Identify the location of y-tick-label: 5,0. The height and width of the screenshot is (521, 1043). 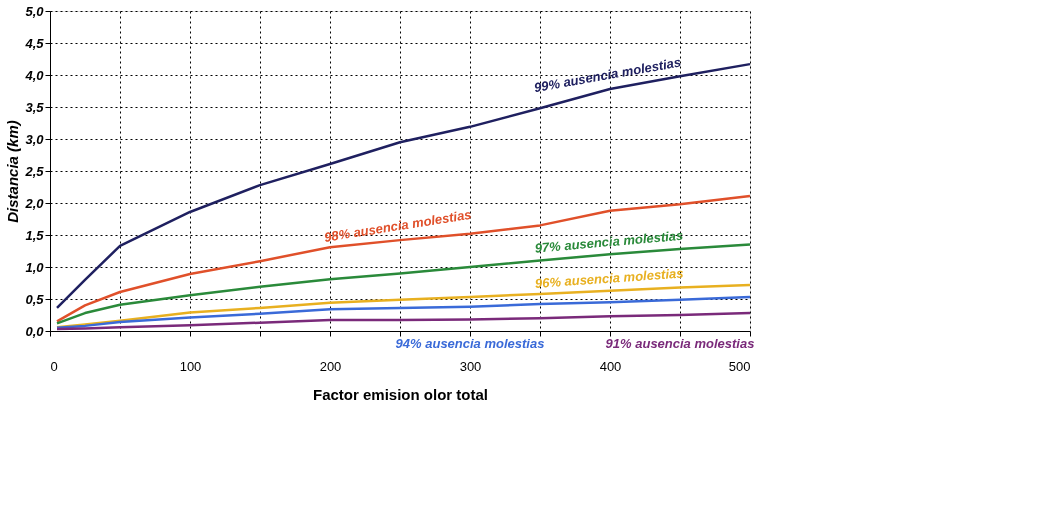
(35, 11).